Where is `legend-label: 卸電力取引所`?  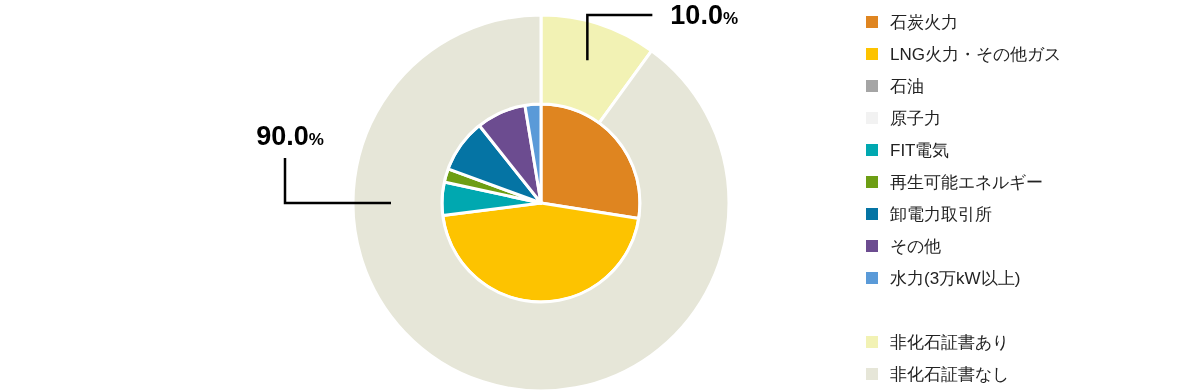 legend-label: 卸電力取引所 is located at coordinates (941, 214).